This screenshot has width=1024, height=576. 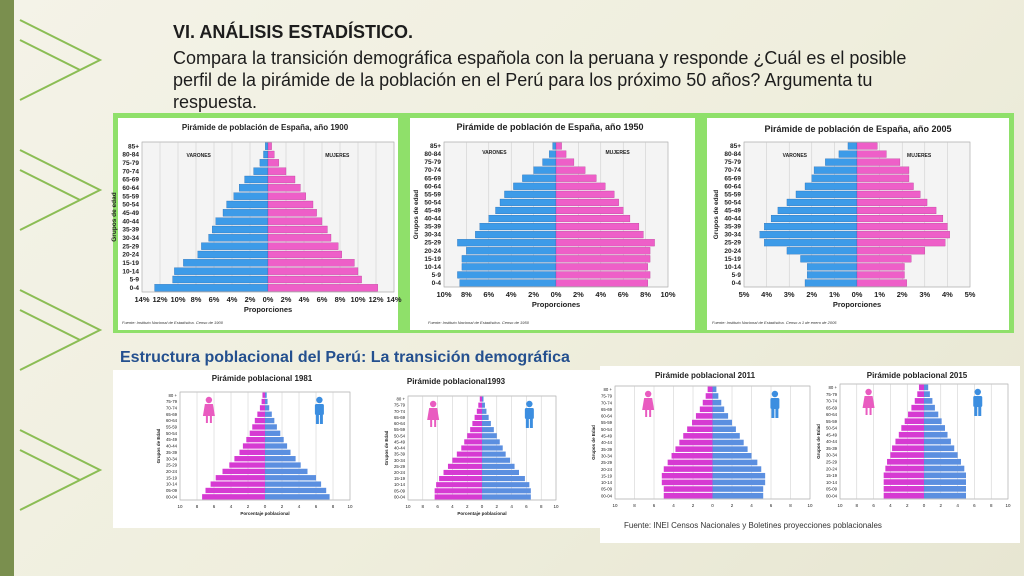 What do you see at coordinates (924, 505) in the screenshot?
I see `chart-7-x-tick-label: 0` at bounding box center [924, 505].